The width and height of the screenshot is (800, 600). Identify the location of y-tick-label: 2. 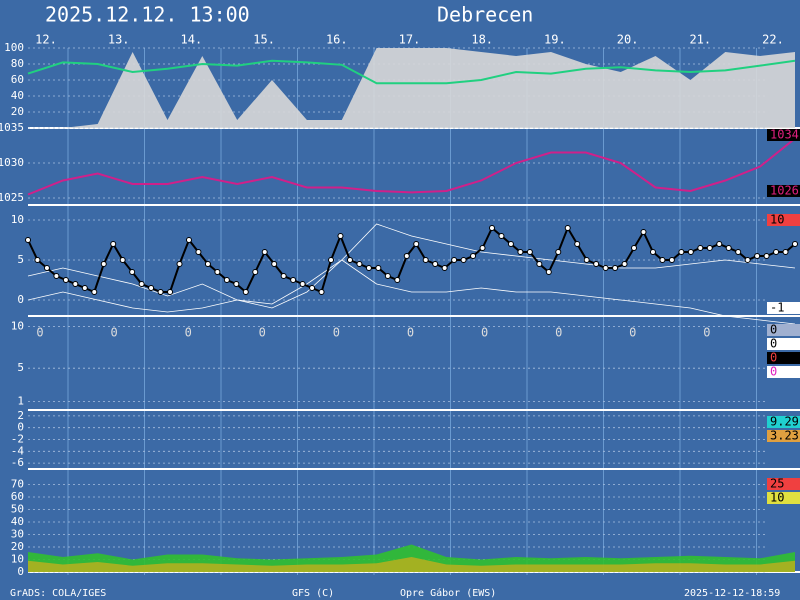
(20, 415).